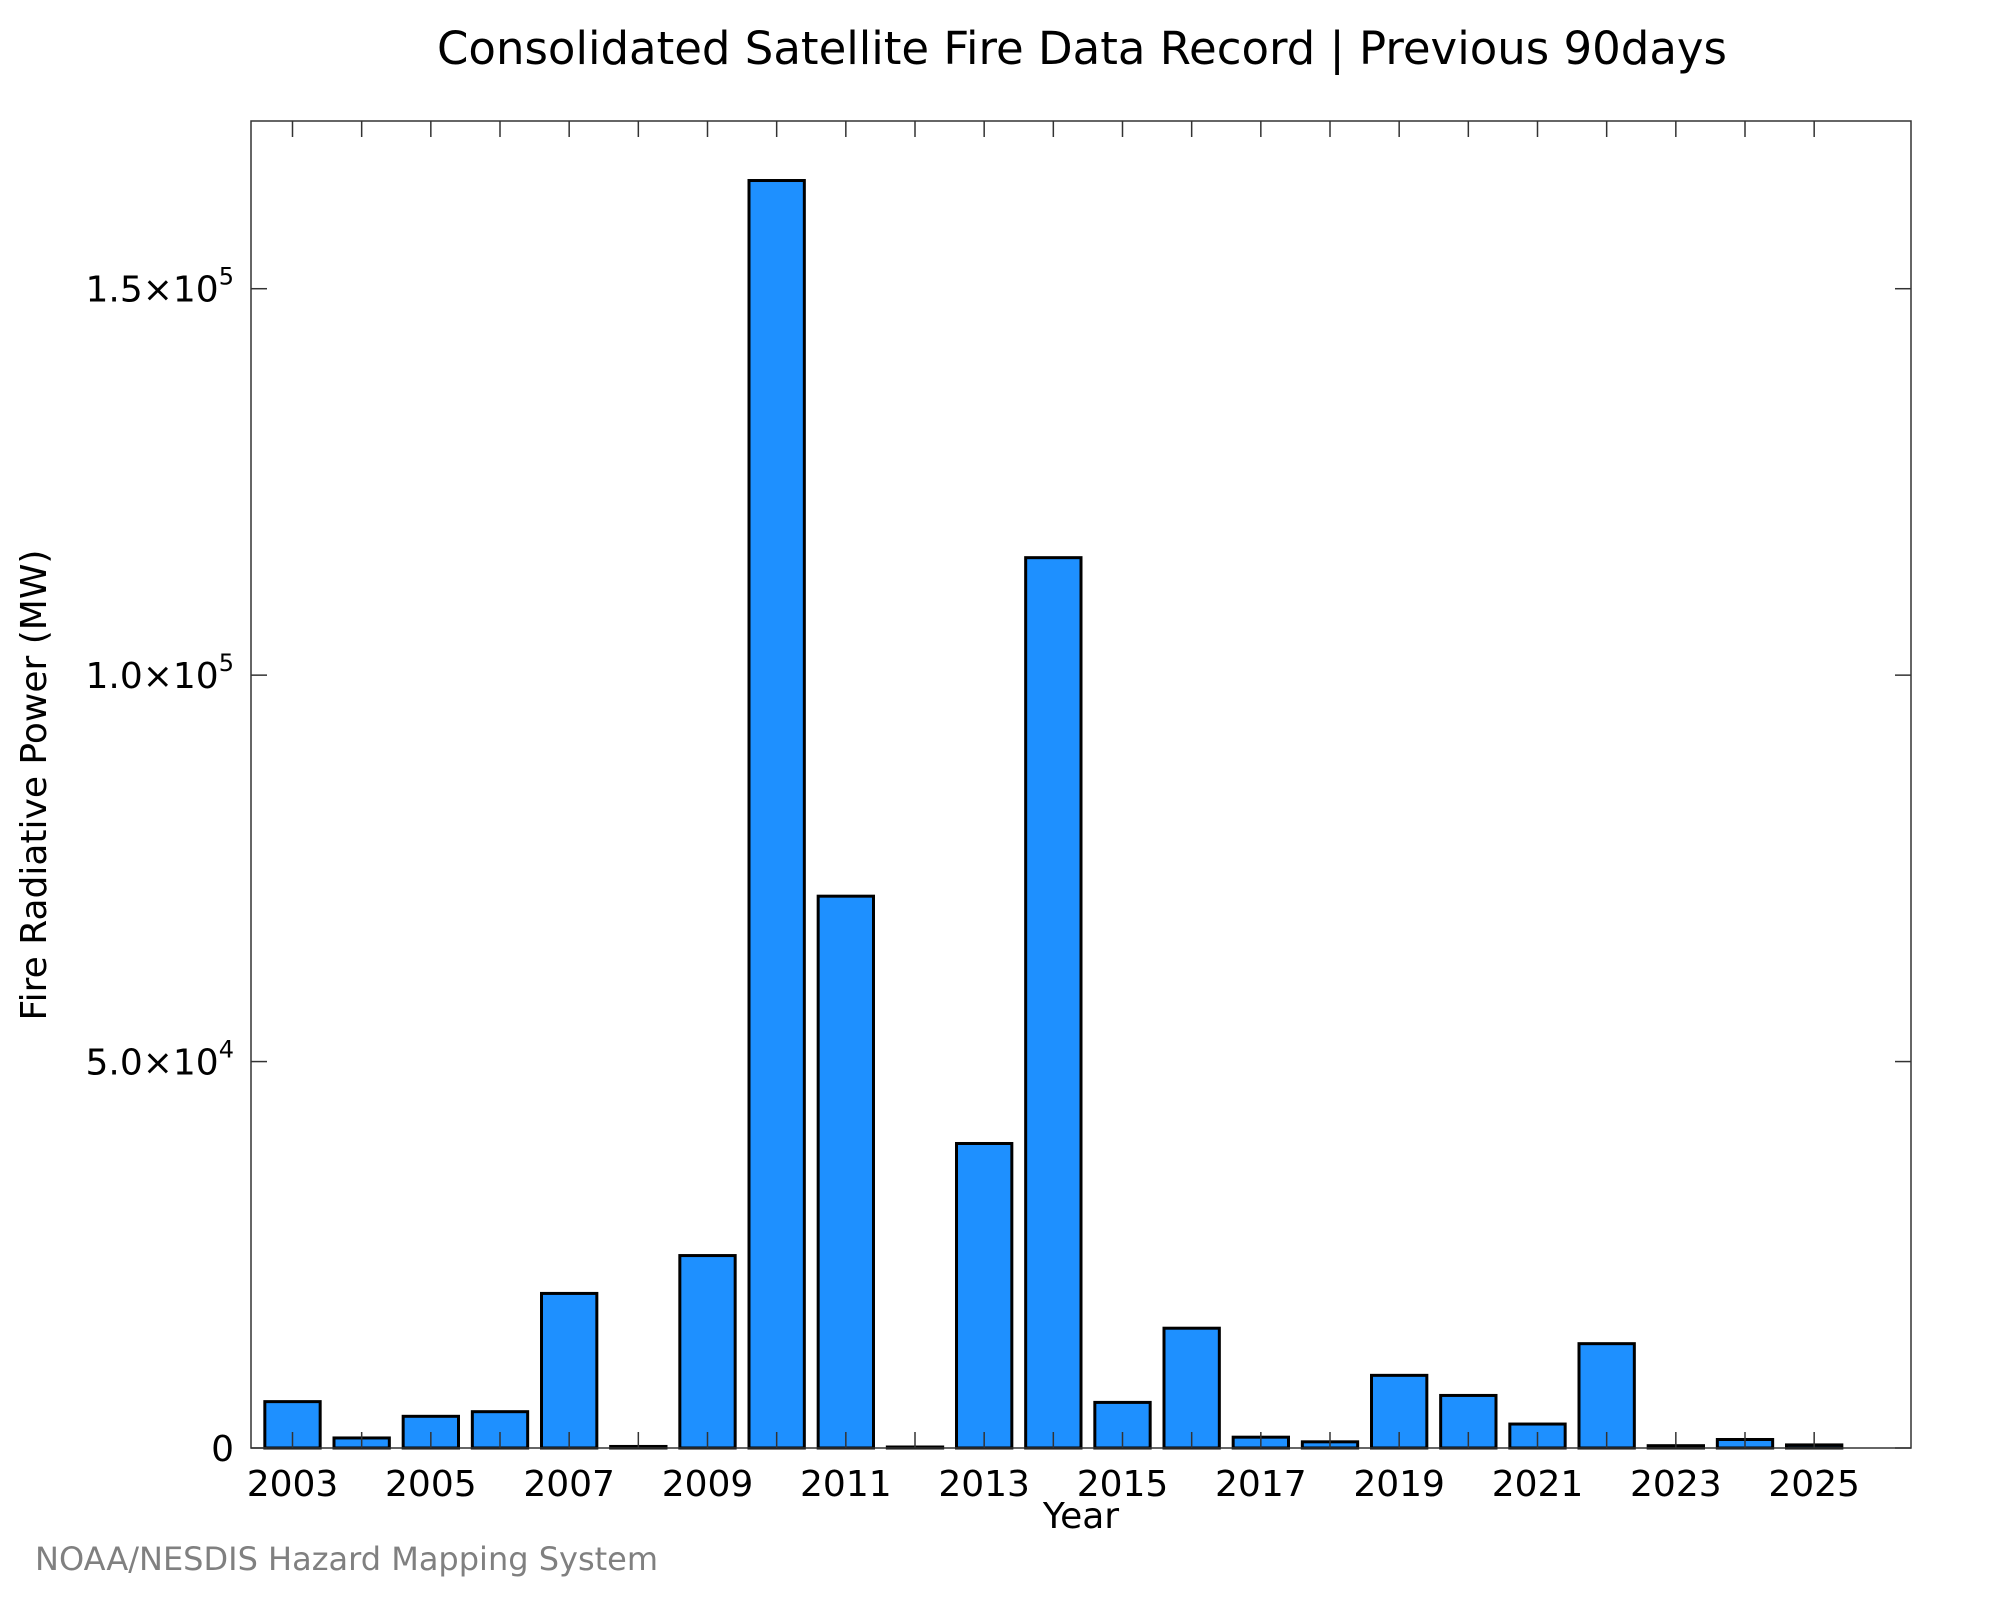 The width and height of the screenshot is (2000, 1600). I want to click on x-tick-label: 2005, so click(431, 1484).